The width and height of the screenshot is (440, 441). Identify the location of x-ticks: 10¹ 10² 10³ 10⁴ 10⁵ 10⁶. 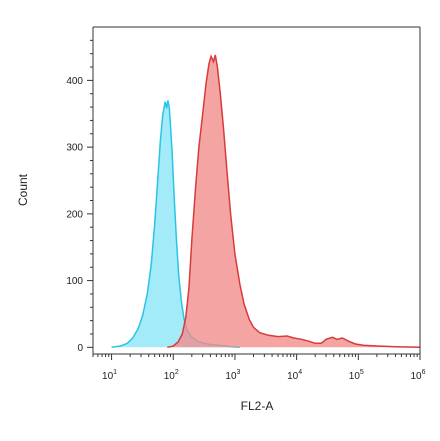
(259, 368).